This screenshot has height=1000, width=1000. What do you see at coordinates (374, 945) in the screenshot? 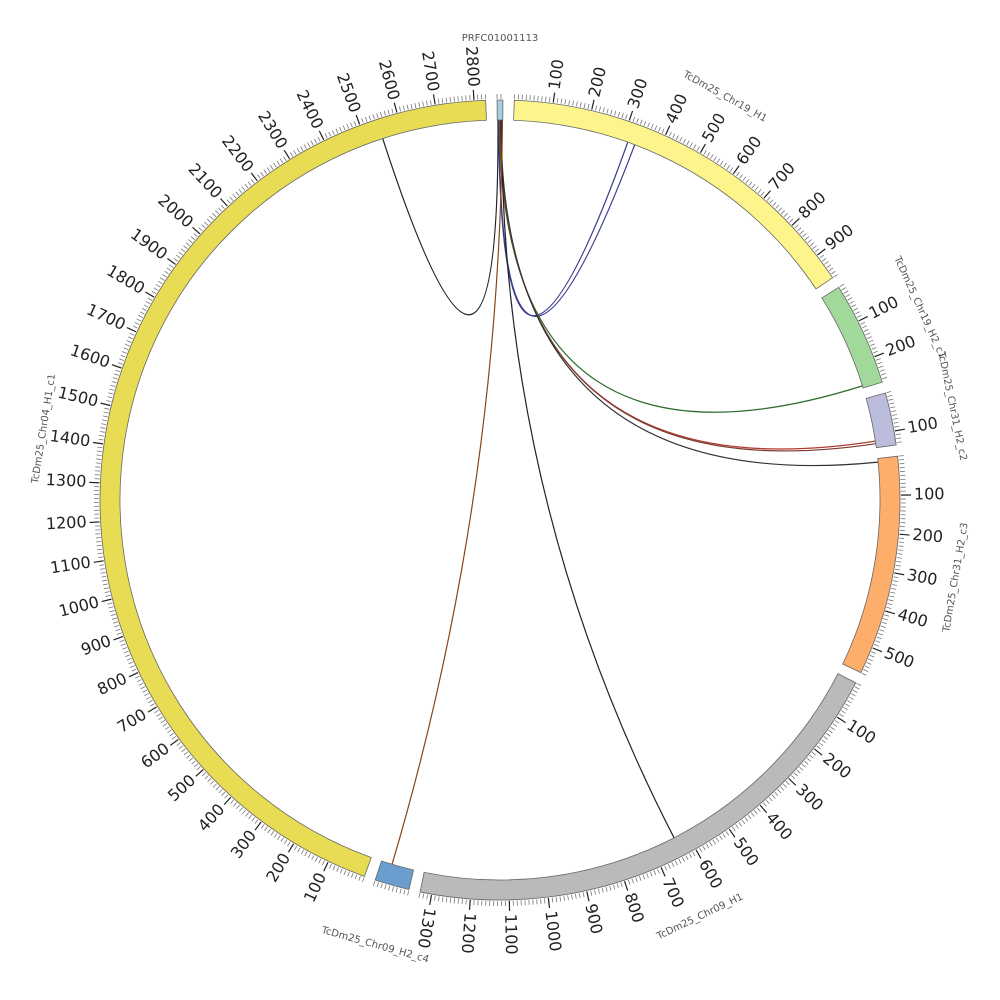
I see `segment-label: TcDm25_Chr09_H2_c4` at bounding box center [374, 945].